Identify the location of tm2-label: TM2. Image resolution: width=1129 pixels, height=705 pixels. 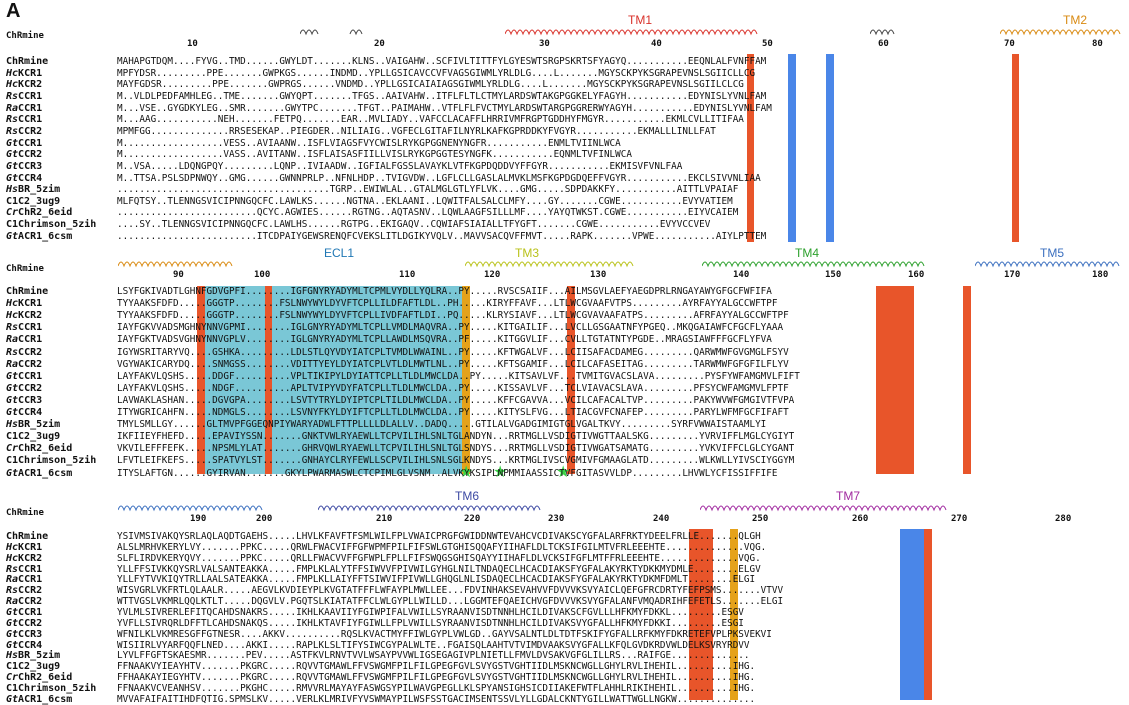
(1075, 20).